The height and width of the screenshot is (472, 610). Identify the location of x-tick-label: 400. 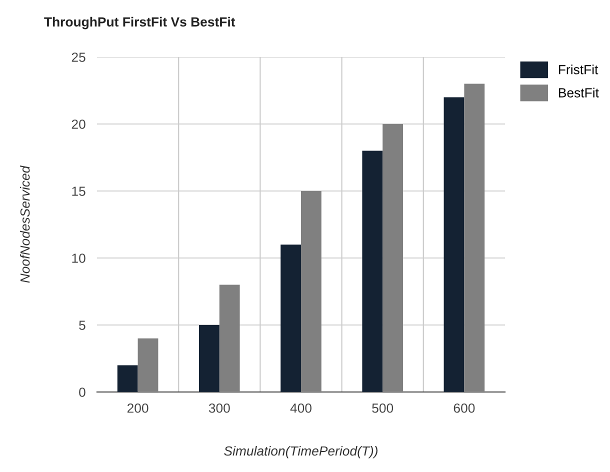
(301, 408).